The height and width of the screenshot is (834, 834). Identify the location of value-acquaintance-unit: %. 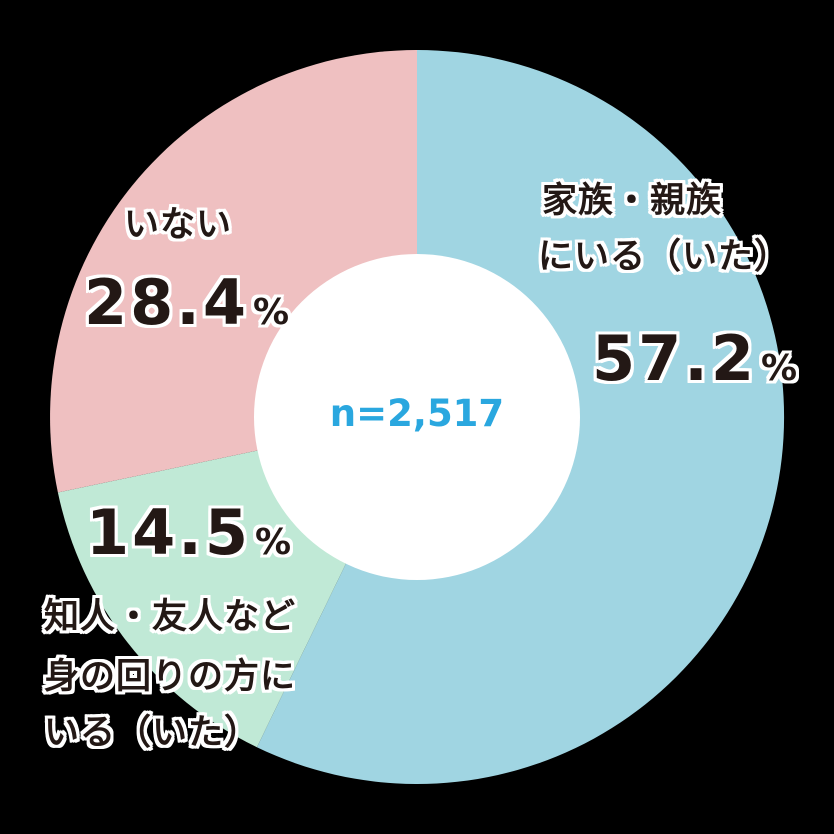
(273, 542).